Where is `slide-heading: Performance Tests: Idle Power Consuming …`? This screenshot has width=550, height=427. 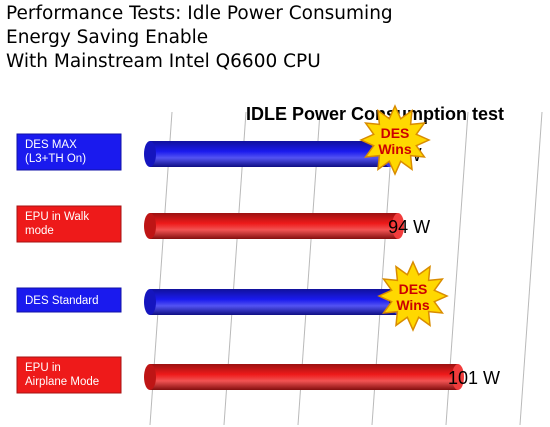
slide-heading: Performance Tests: Idle Power Consuming … is located at coordinates (199, 38).